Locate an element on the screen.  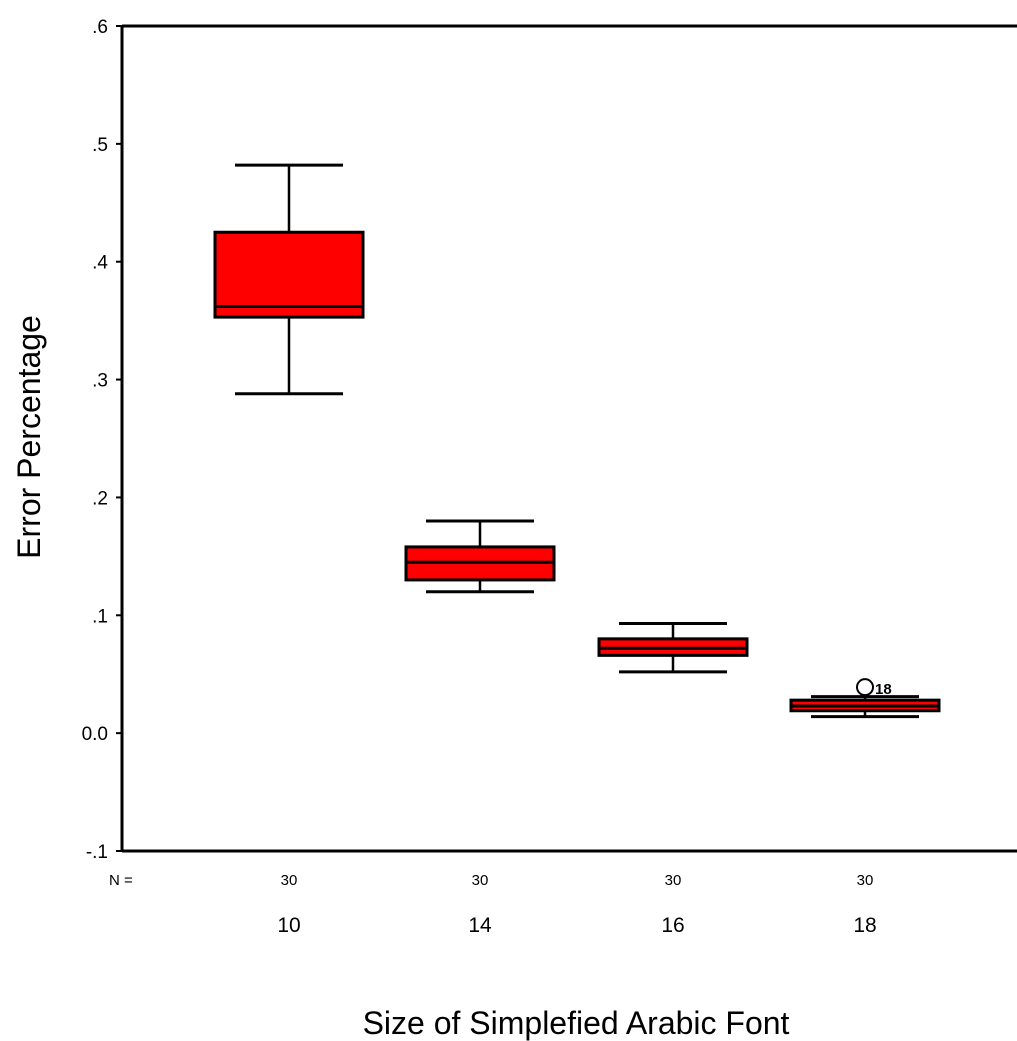
x-axis-title: Size of Simplefied Arabic Font is located at coordinates (576, 1023).